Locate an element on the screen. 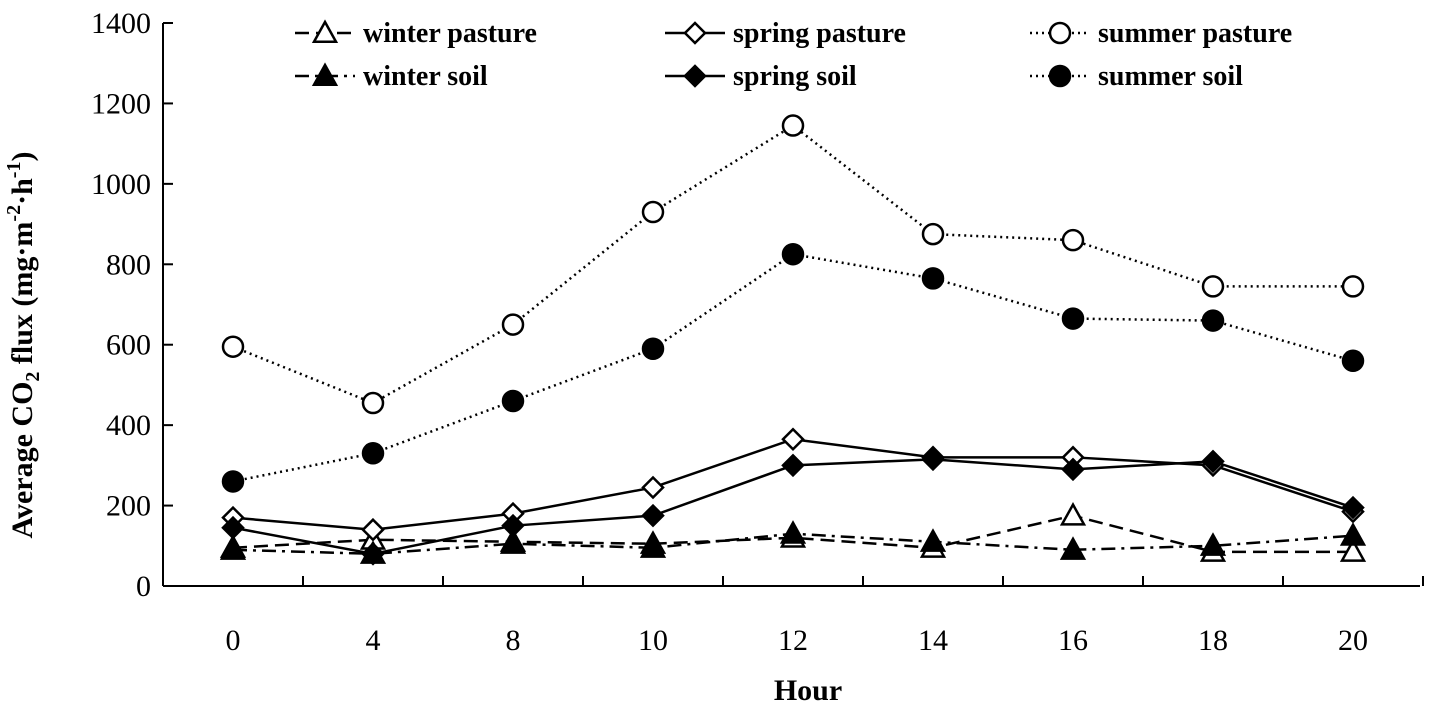 The height and width of the screenshot is (709, 1430). legend-label: spring soil is located at coordinates (795, 76).